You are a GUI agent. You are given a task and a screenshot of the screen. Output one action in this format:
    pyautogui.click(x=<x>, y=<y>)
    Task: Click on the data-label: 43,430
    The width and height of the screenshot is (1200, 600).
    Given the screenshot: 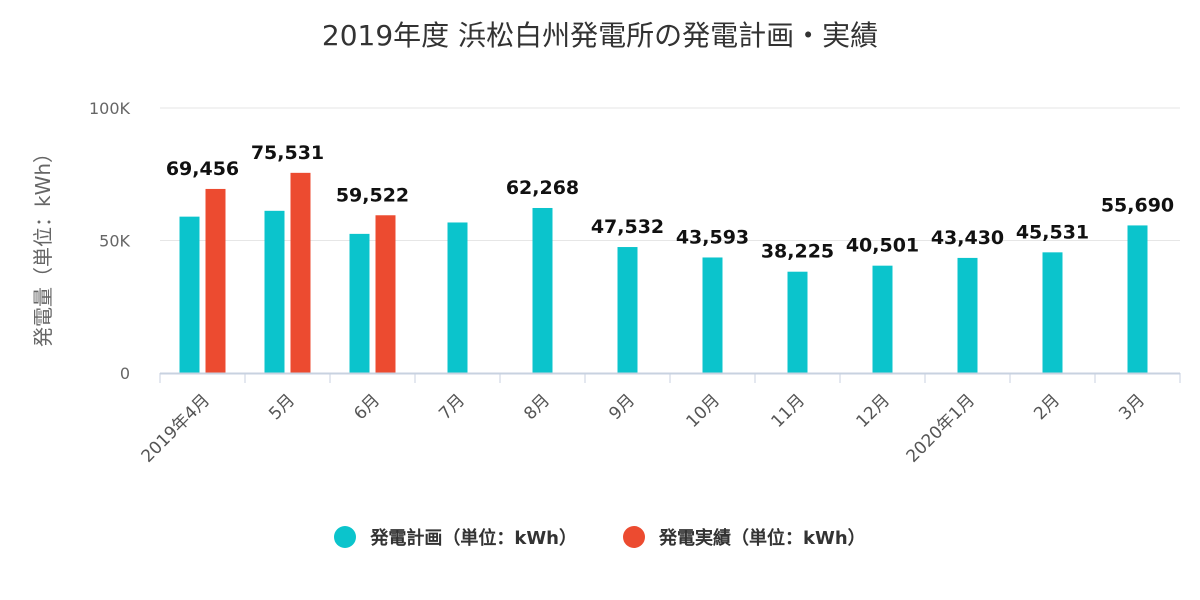 What is the action you would take?
    pyautogui.click(x=967, y=238)
    